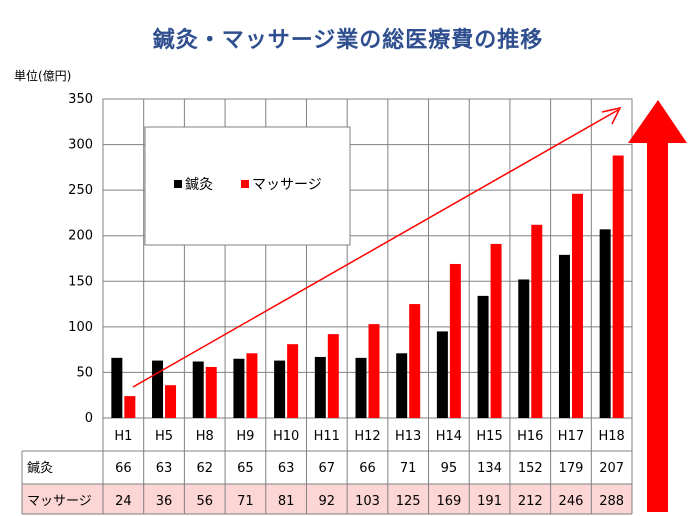 This screenshot has height=516, width=696. Describe the element at coordinates (164, 436) in the screenshot. I see `x-tick-label: H5` at that location.